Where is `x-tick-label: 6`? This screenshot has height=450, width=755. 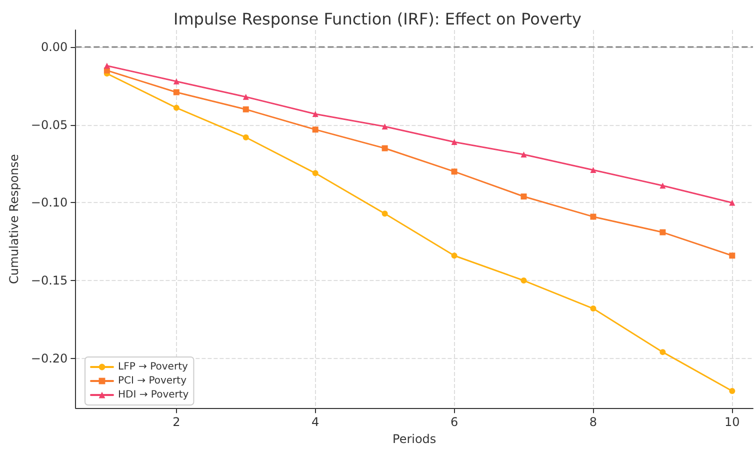
x-tick-label: 6 is located at coordinates (454, 422).